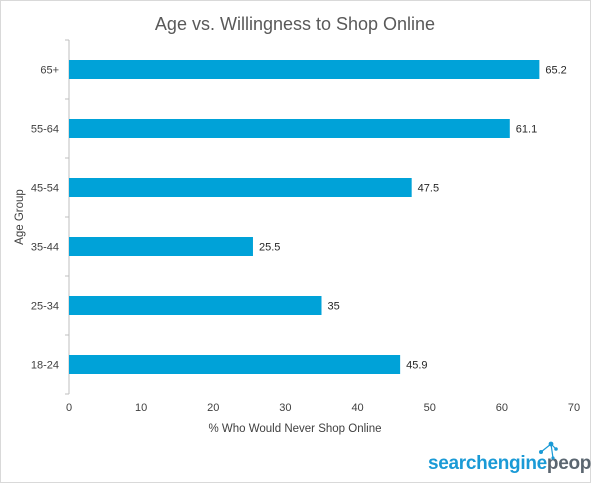 Image resolution: width=591 pixels, height=483 pixels. Describe the element at coordinates (45, 366) in the screenshot. I see `y-category-label-18-24: 18-24` at that location.